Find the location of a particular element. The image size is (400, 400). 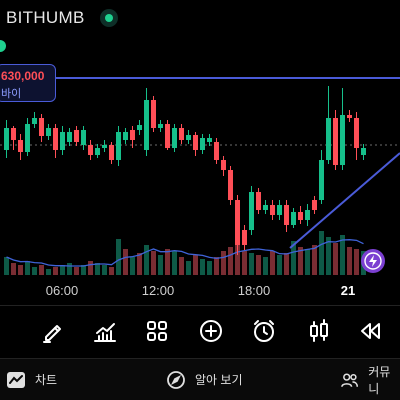

add-icon is located at coordinates (211, 331).